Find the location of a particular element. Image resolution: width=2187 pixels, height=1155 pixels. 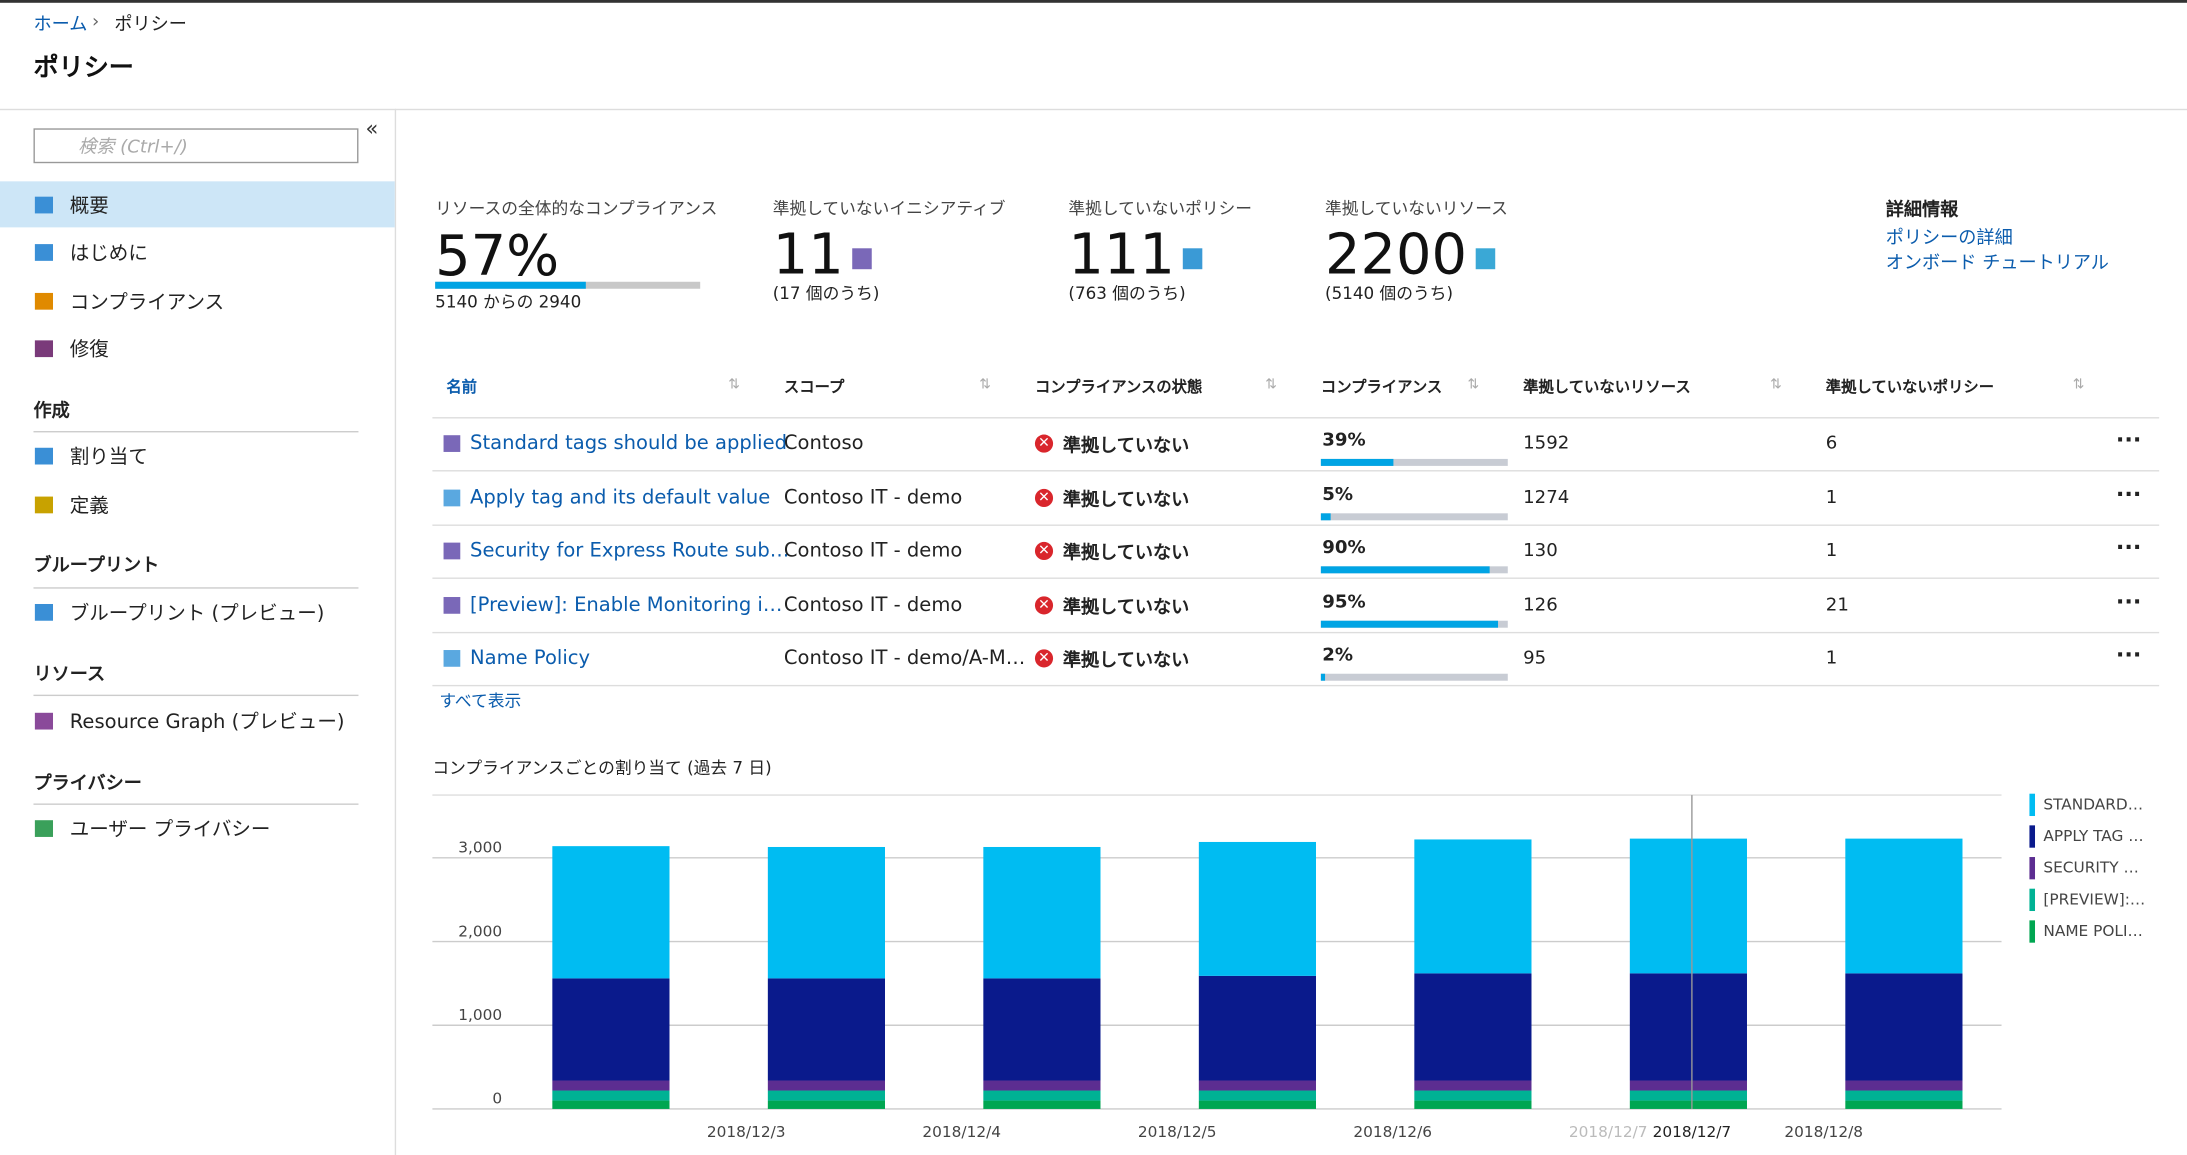

nav-item: Resource Graph (プレビュー) is located at coordinates (207, 722).